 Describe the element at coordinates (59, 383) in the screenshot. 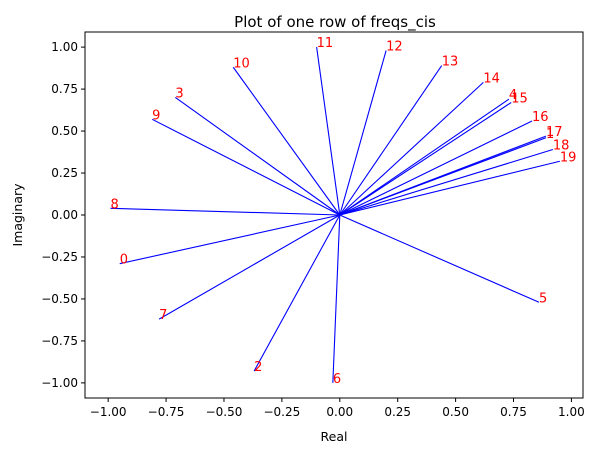

I see `y-tick-label: −1.00` at that location.